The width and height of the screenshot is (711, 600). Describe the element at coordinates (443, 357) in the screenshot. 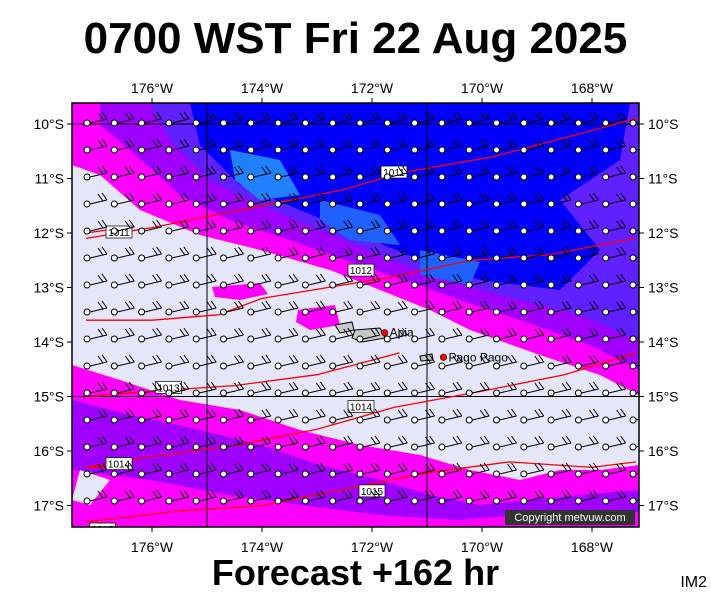

I see `city-dot` at that location.